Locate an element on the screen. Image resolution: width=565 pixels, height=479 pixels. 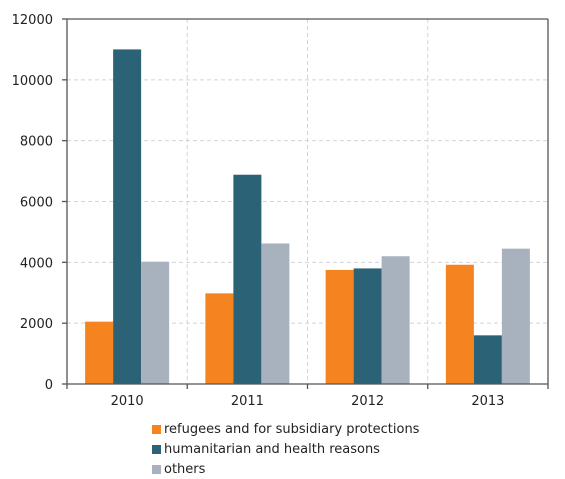
legend-item-refugees: refugees and for subsidiary protections is located at coordinates (285, 429).